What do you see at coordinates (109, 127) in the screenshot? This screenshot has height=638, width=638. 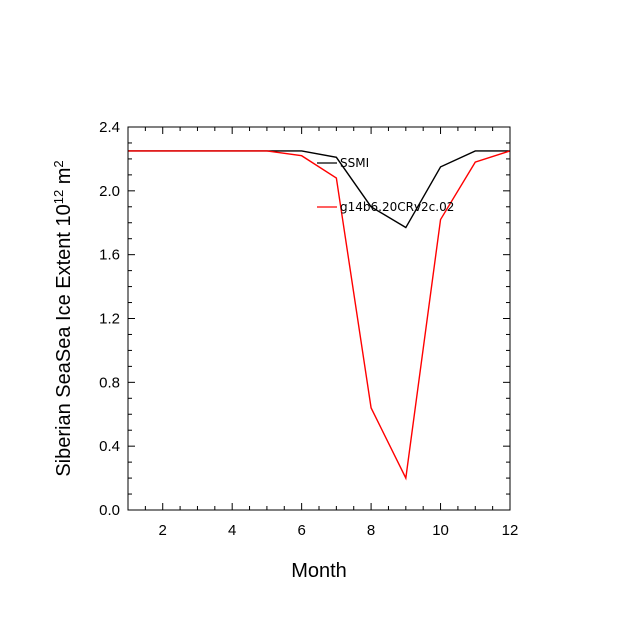 I see `y-tick-label: 2.4` at bounding box center [109, 127].